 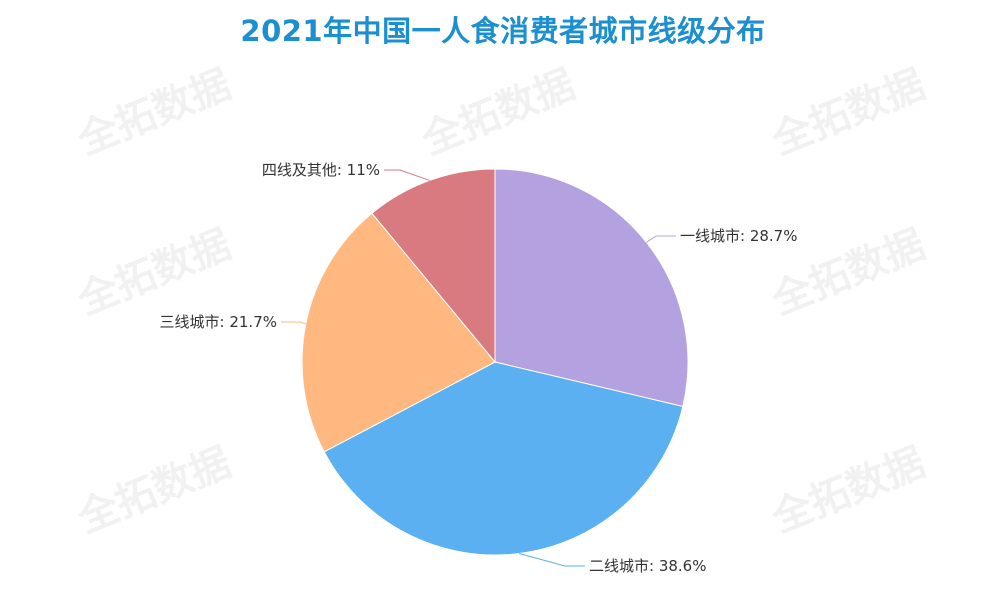 What do you see at coordinates (218, 322) in the screenshot?
I see `slice-label: 三线城市: 21.7%` at bounding box center [218, 322].